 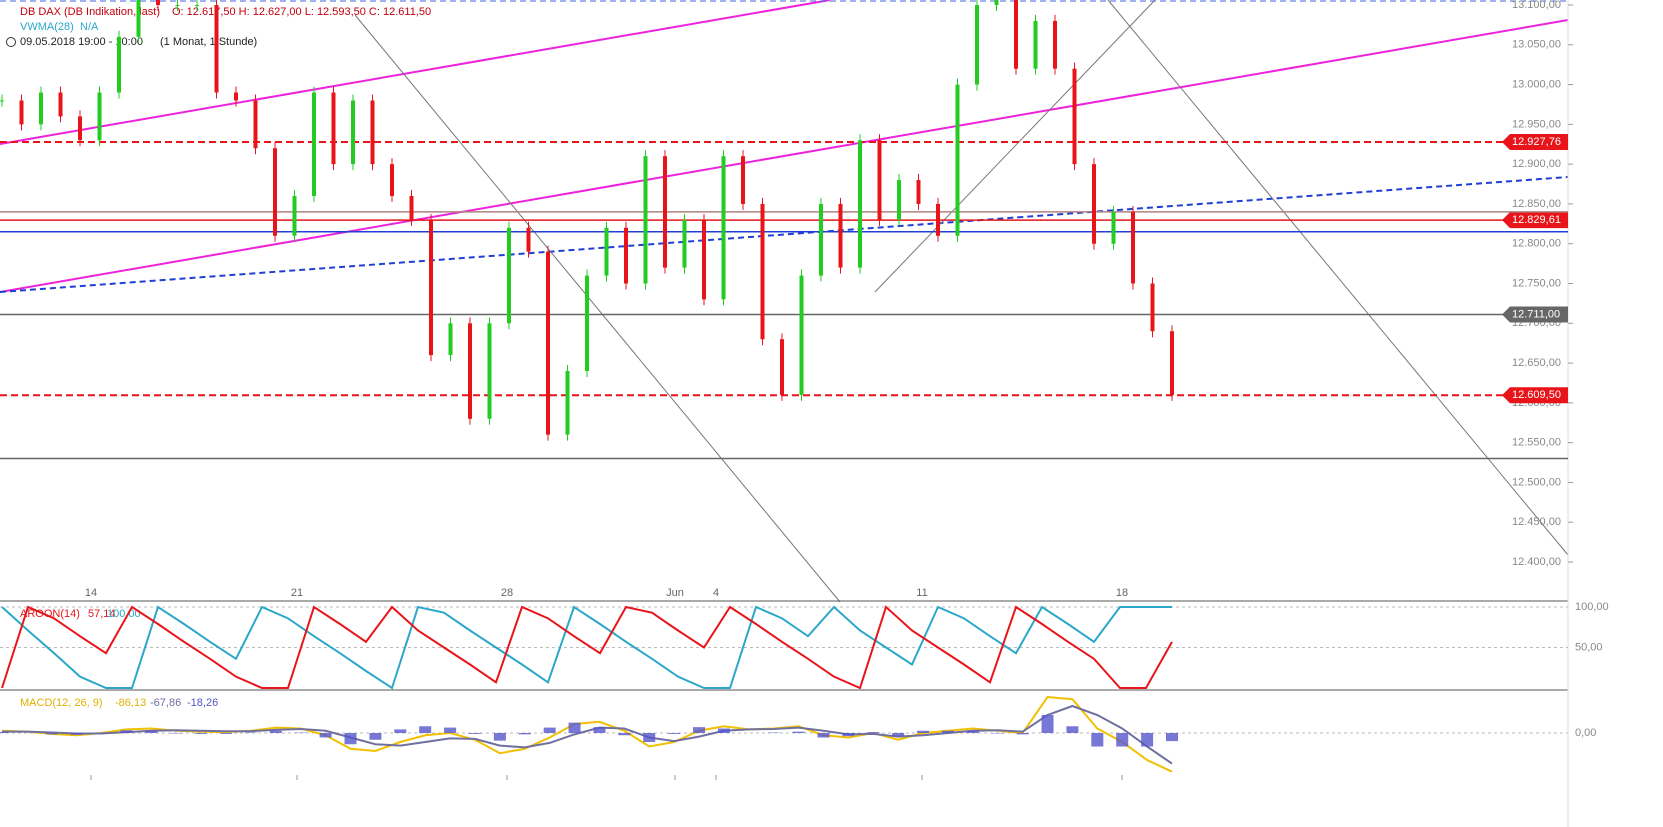 I want to click on y-tick-label: 100,00, so click(x=1592, y=607).